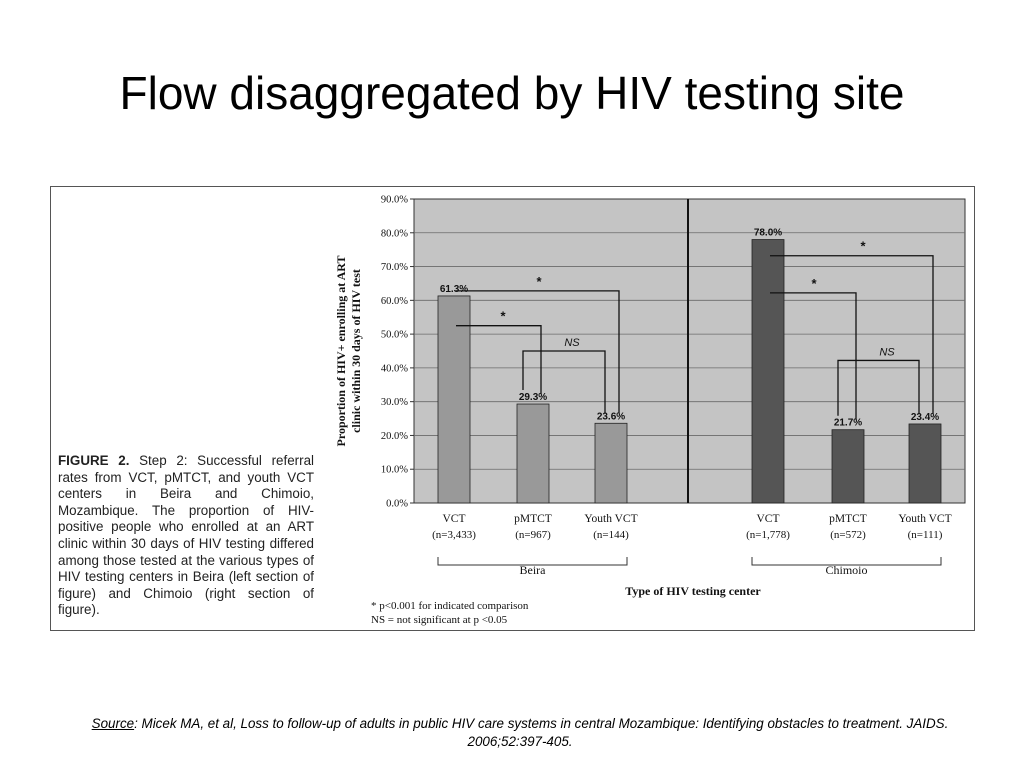 This screenshot has height=768, width=1024. I want to click on y-tick-label: 50.0%, so click(394, 335).